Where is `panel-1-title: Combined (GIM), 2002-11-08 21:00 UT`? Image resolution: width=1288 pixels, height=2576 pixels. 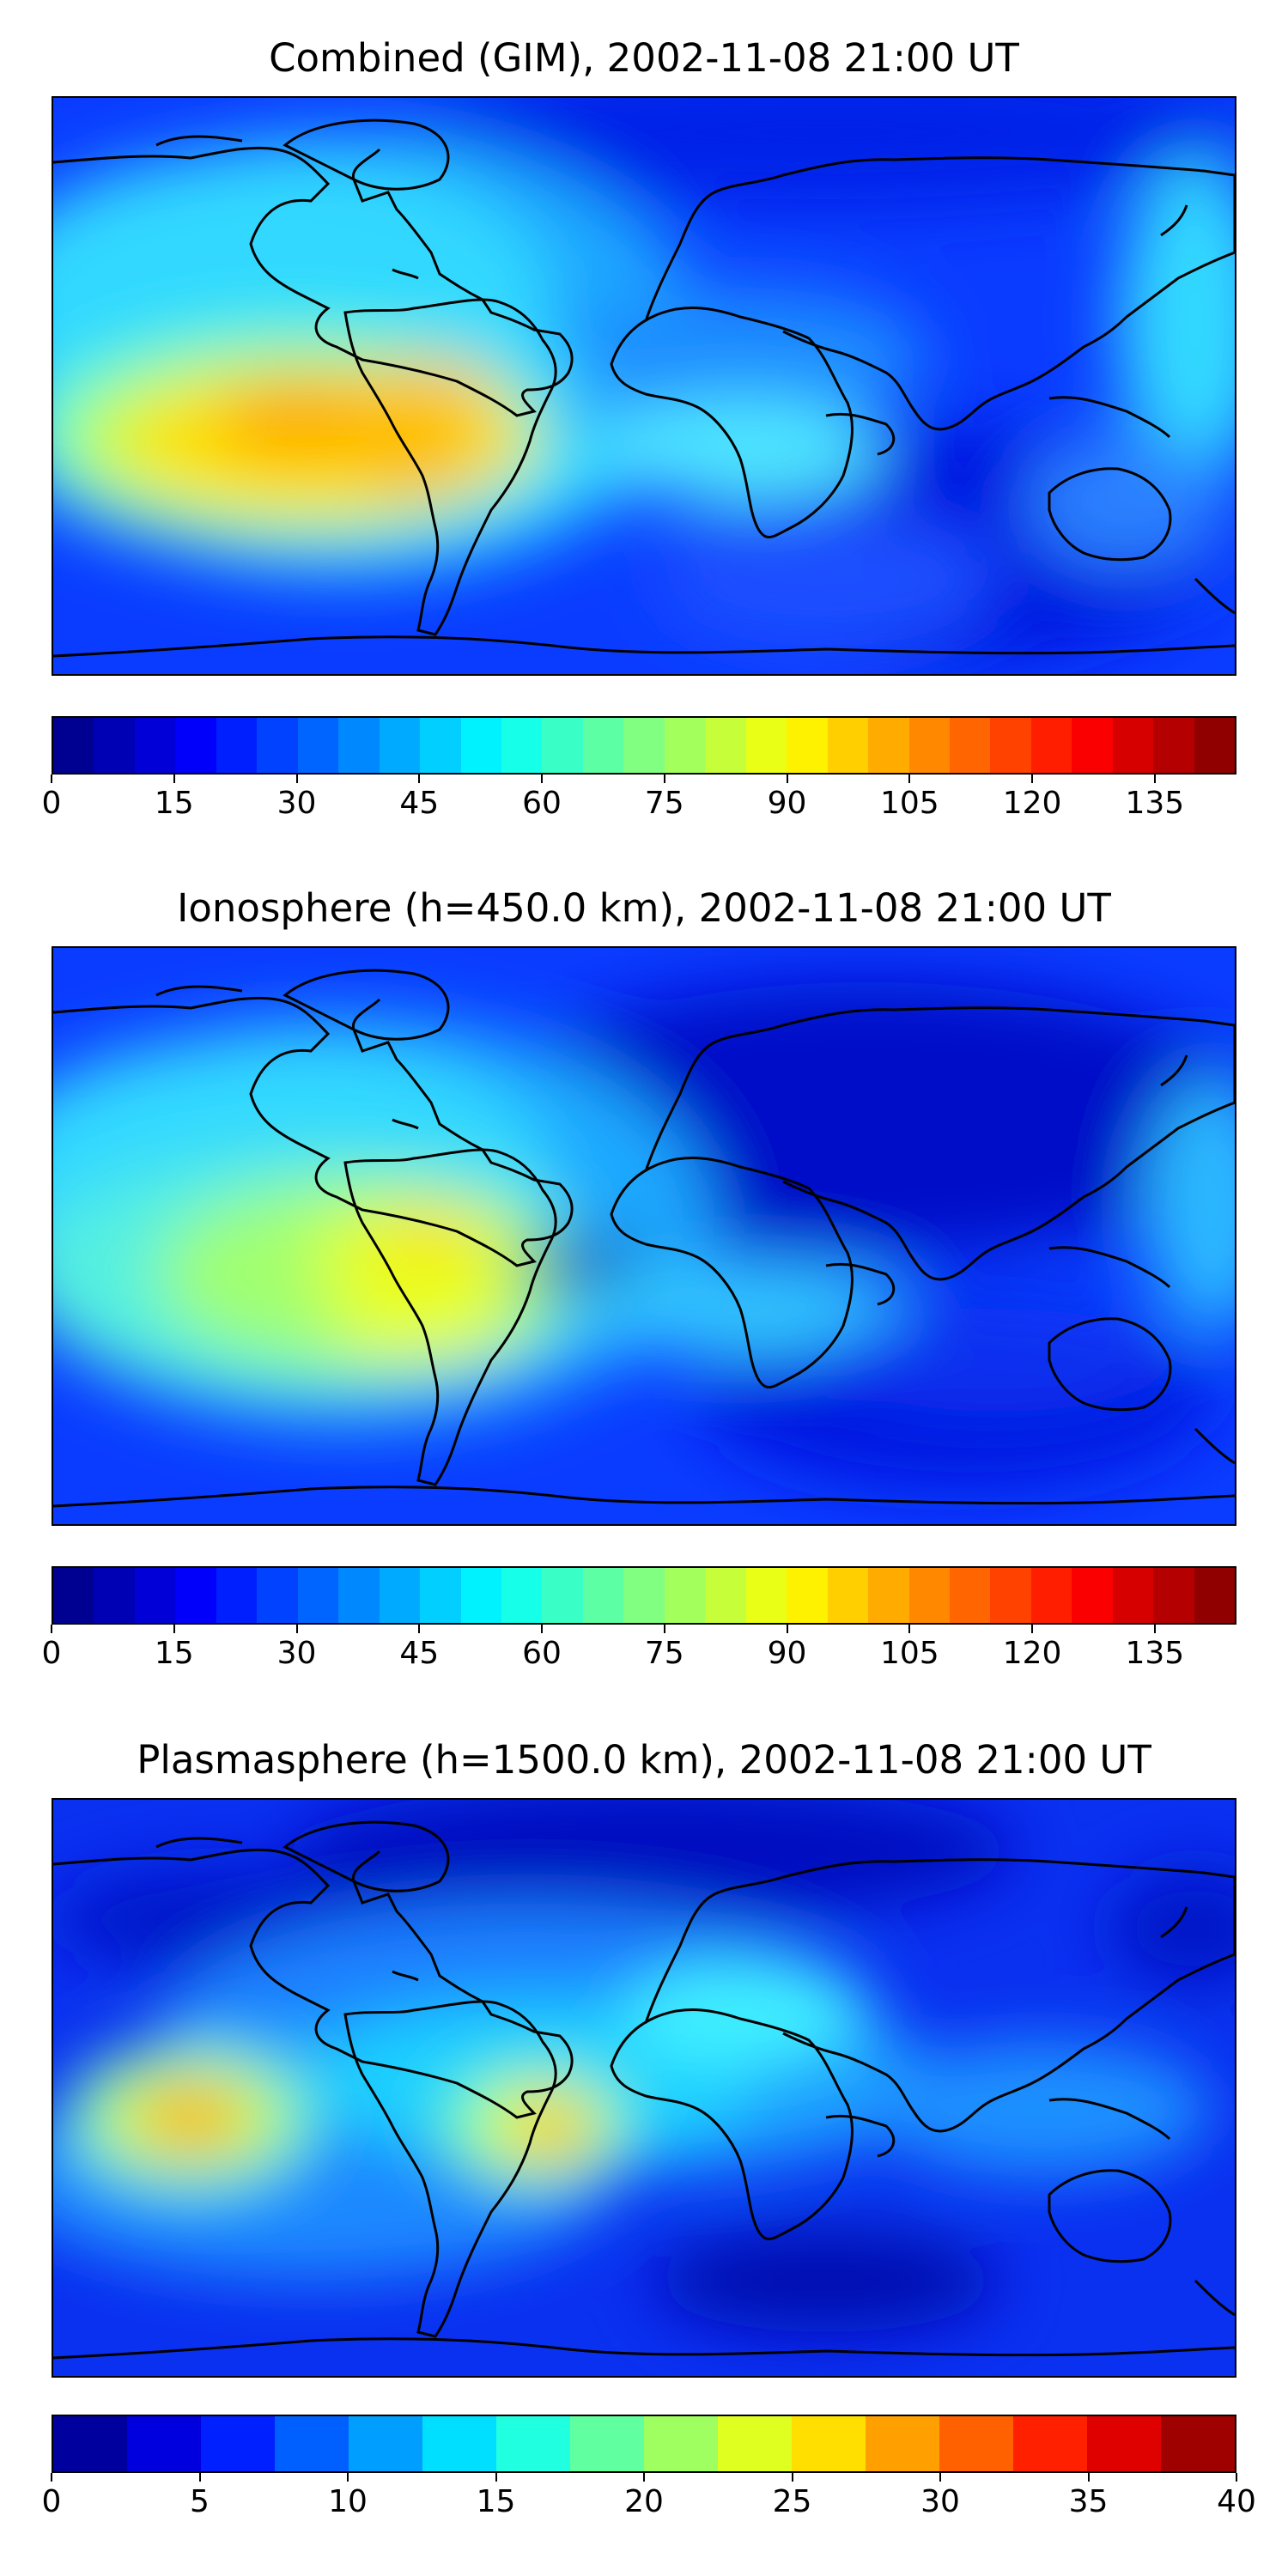
panel-1-title: Combined (GIM), 2002-11-08 21:00 UT is located at coordinates (644, 58).